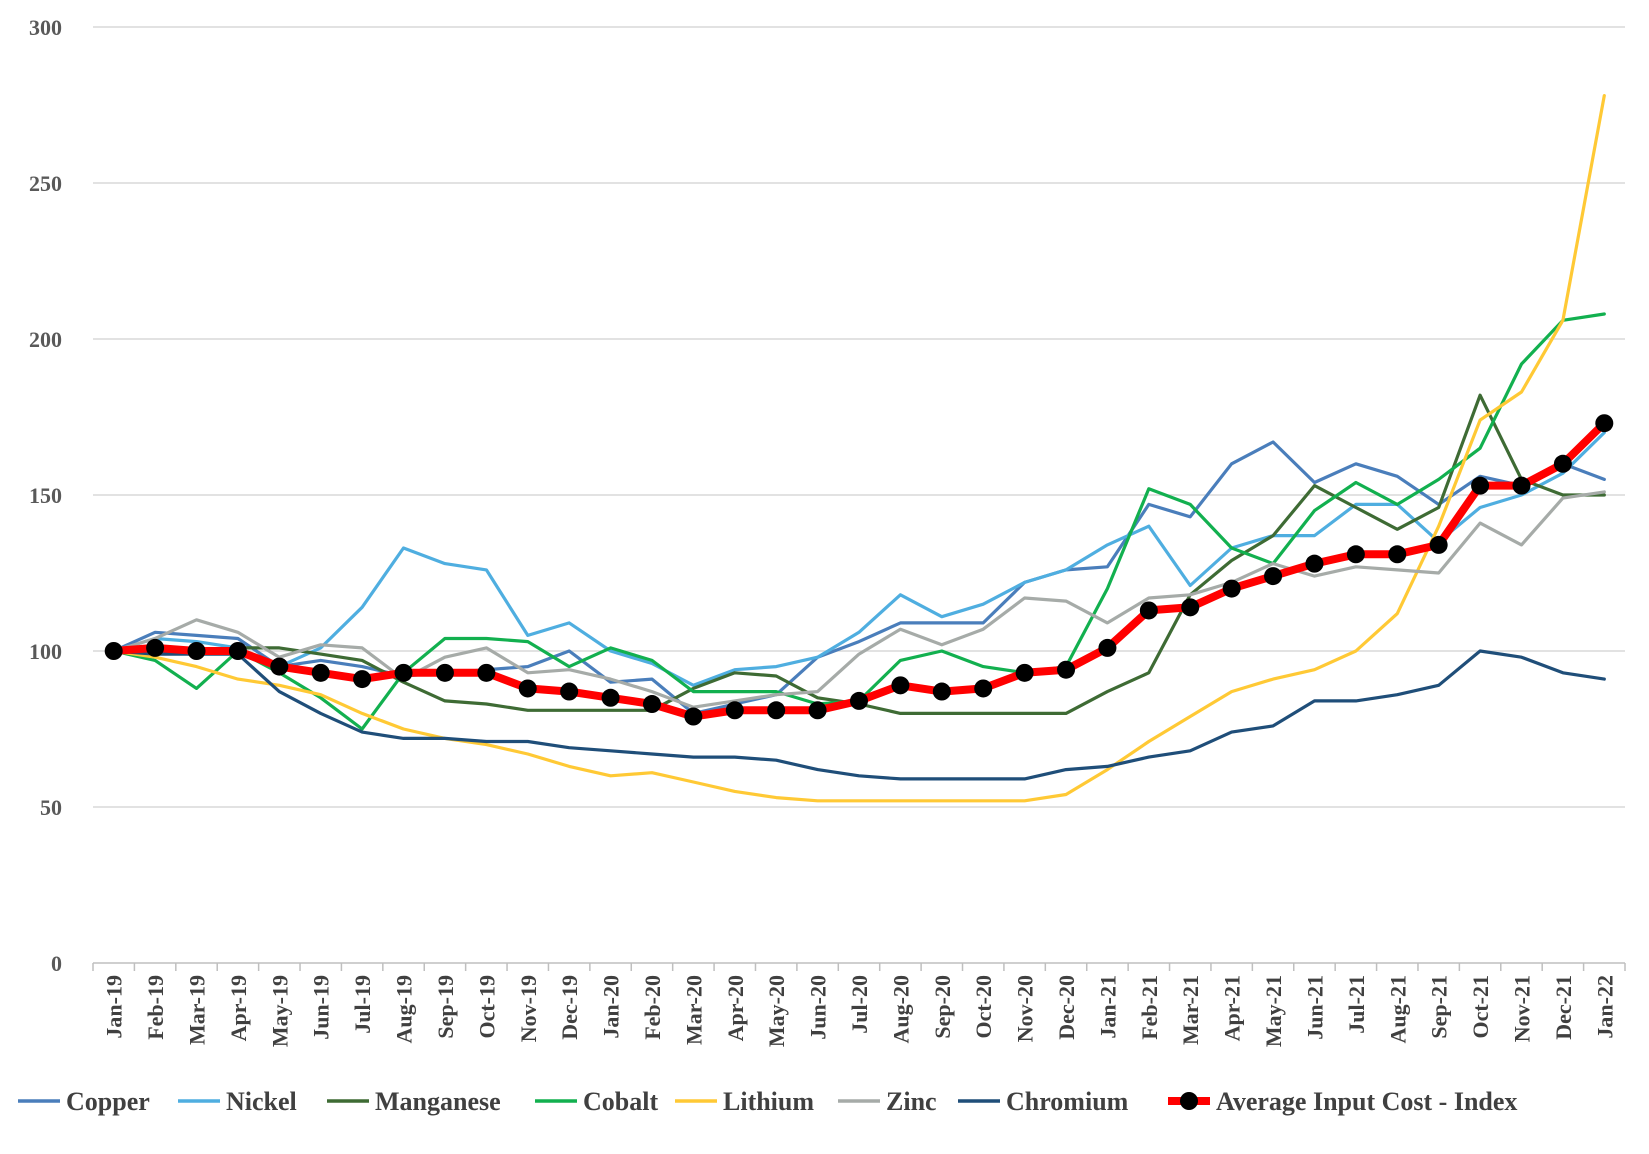  What do you see at coordinates (1107, 1007) in the screenshot?
I see `x-tick-label: Jan-21` at bounding box center [1107, 1007].